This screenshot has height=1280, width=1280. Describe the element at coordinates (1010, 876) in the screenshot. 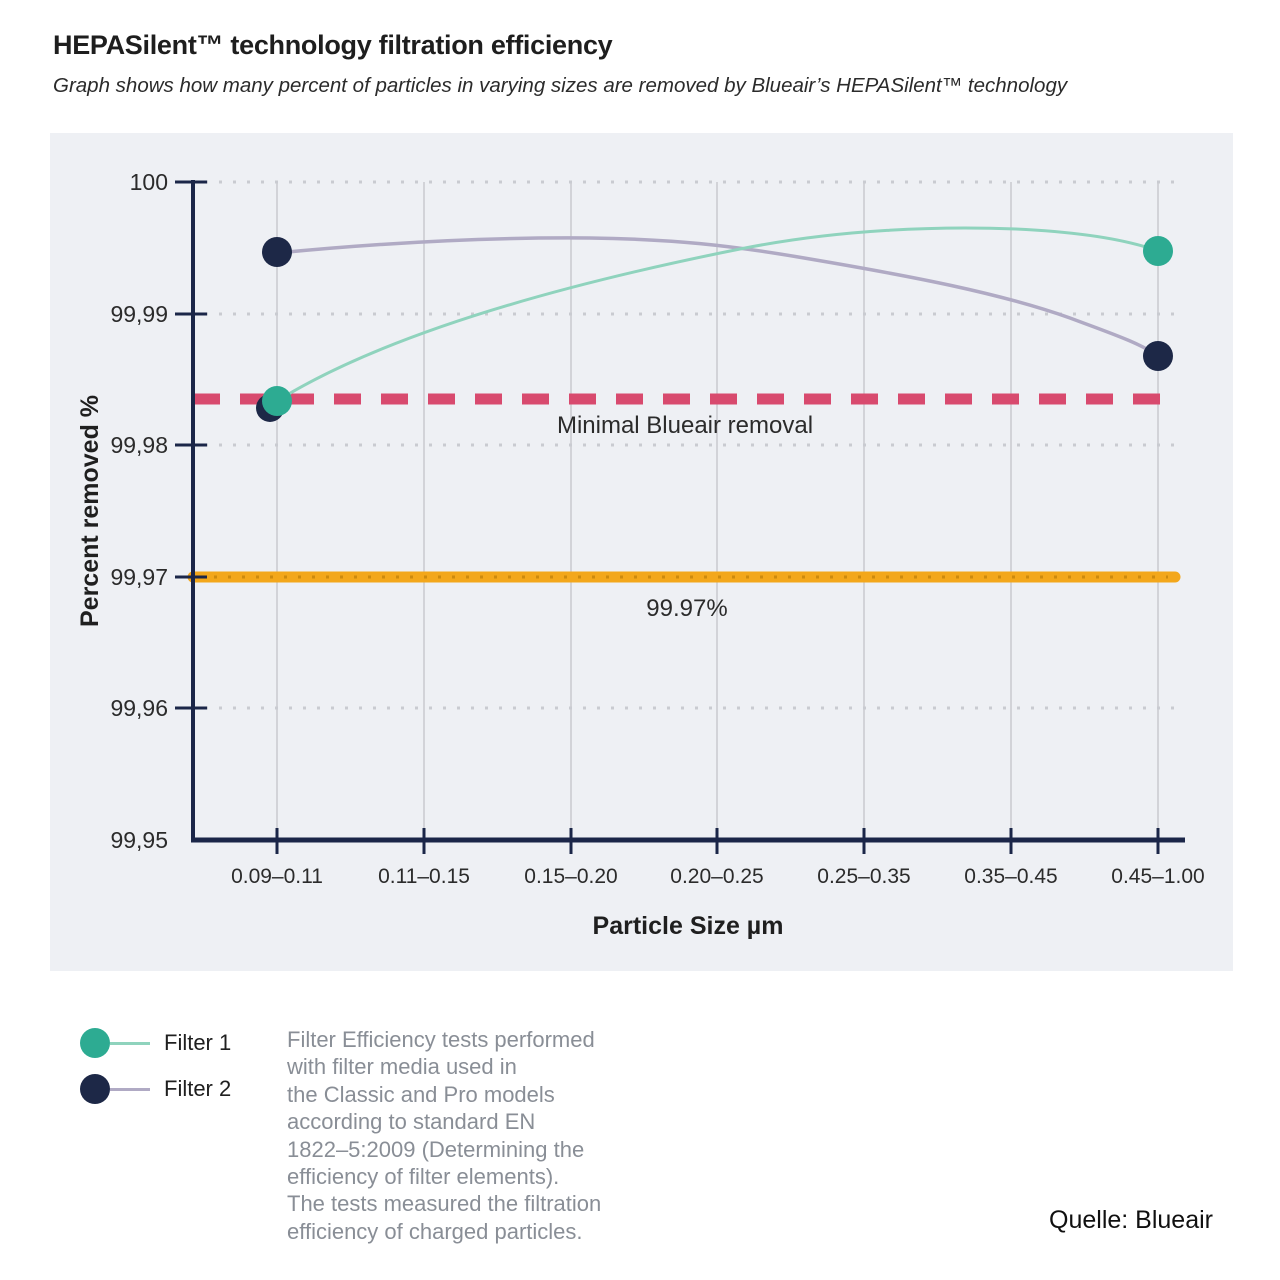

I see `x-tick-label: 0.35–0.45` at that location.